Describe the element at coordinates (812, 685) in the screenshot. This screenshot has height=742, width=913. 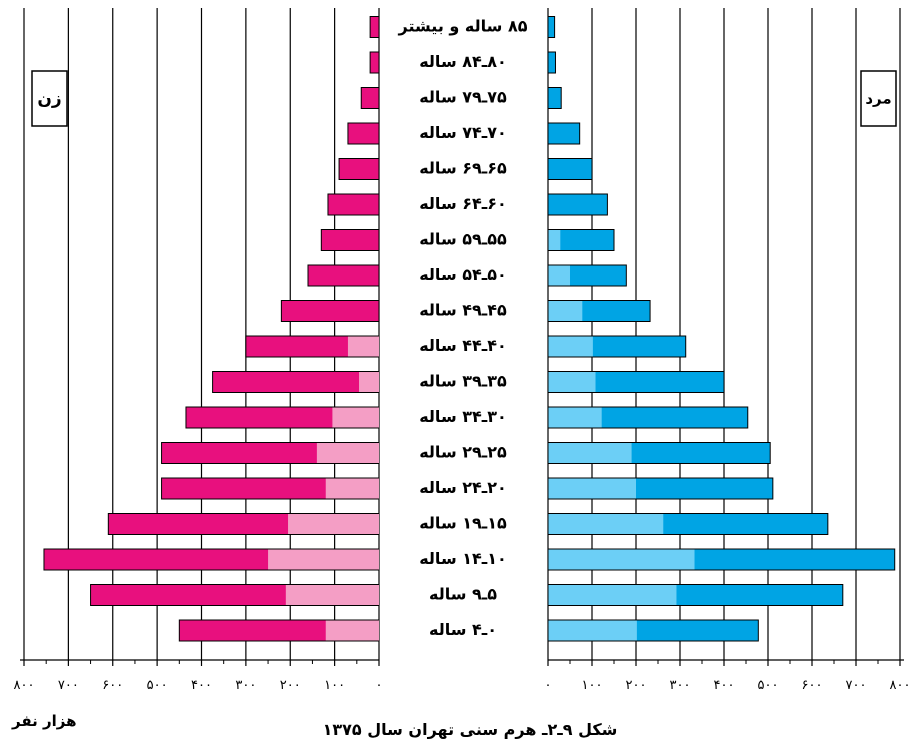
I see `right-tick-label: ۶۰۰` at that location.